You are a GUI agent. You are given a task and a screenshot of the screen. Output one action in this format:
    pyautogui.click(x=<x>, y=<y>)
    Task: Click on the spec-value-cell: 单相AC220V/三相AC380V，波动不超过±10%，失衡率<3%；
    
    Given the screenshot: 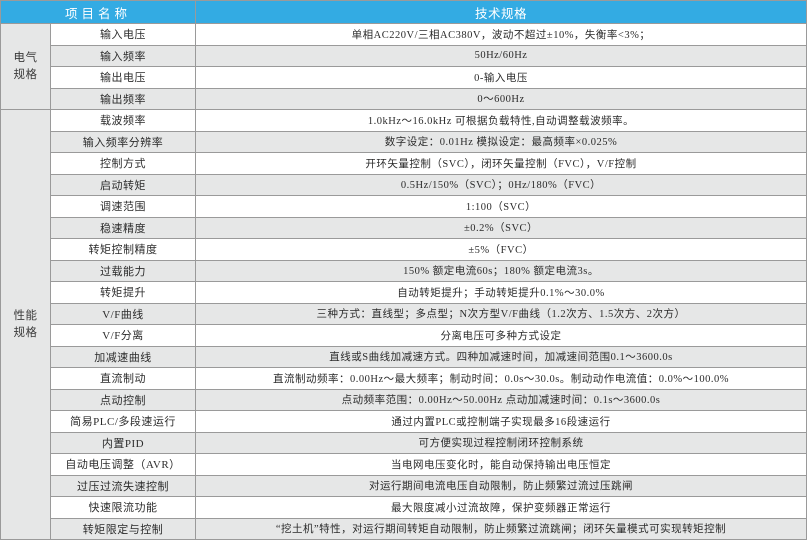 What is the action you would take?
    pyautogui.click(x=501, y=34)
    